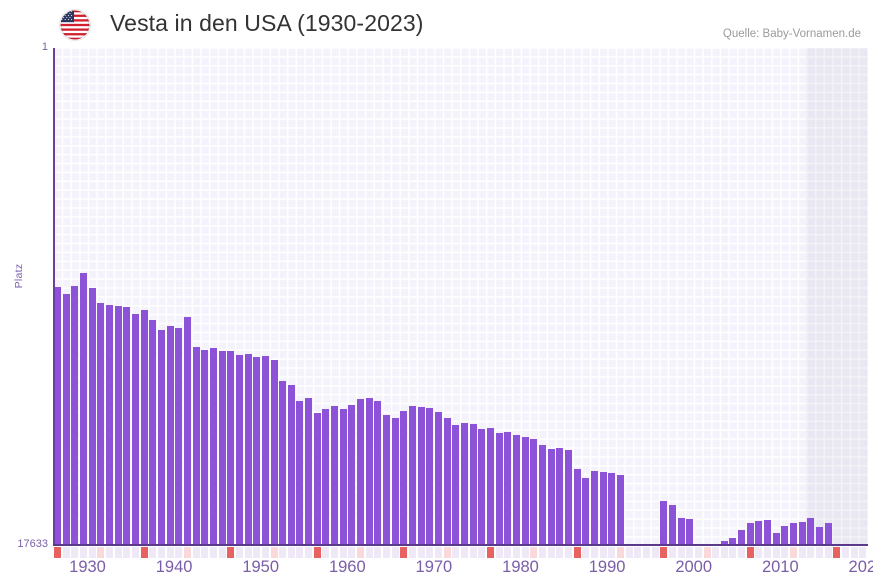 This screenshot has width=873, height=587. I want to click on bar-1980, so click(490, 486).